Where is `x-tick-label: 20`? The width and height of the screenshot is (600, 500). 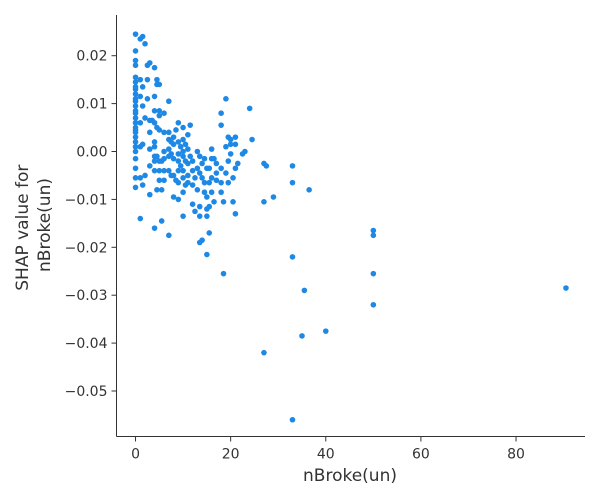 x-tick-label: 20 is located at coordinates (231, 455).